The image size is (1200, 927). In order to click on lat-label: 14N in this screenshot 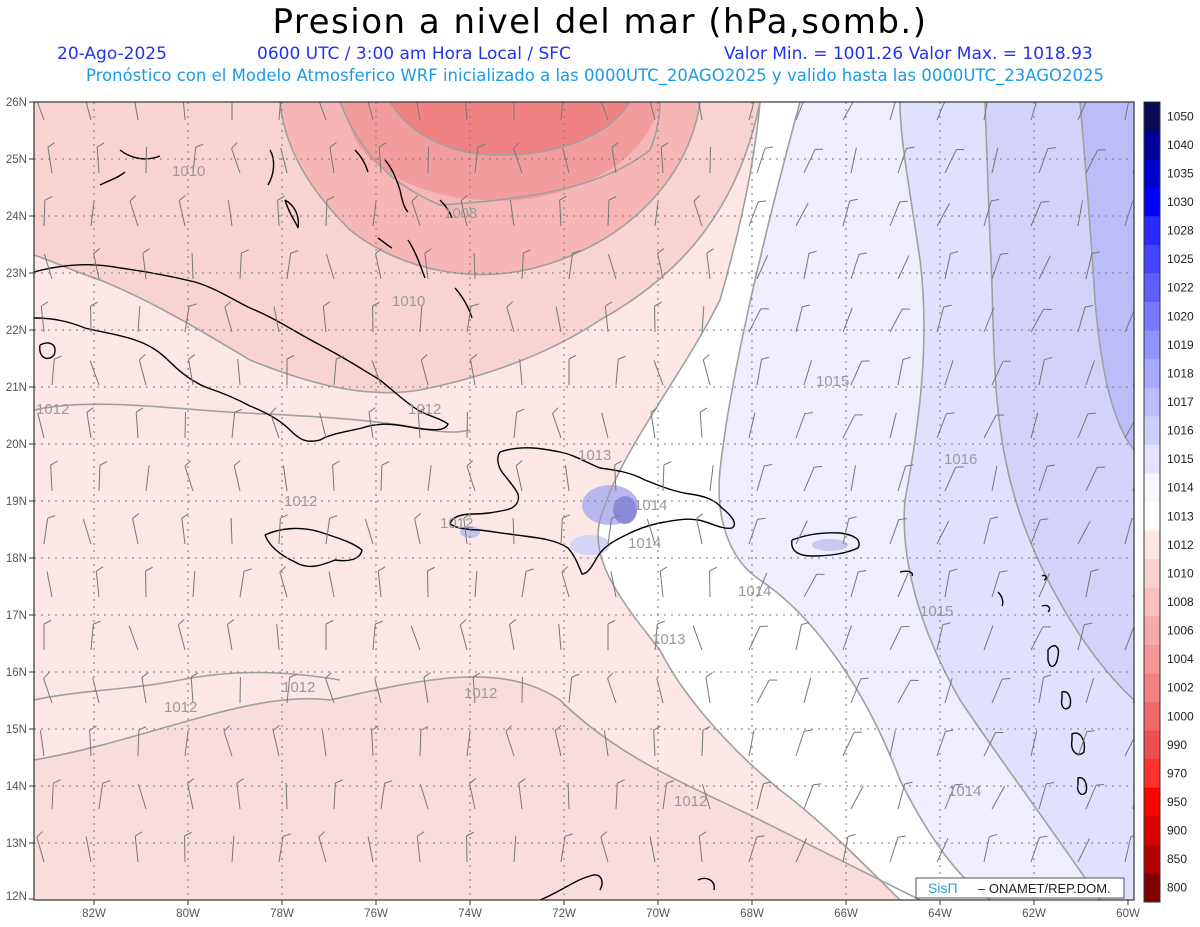, I will do `click(16, 787)`.